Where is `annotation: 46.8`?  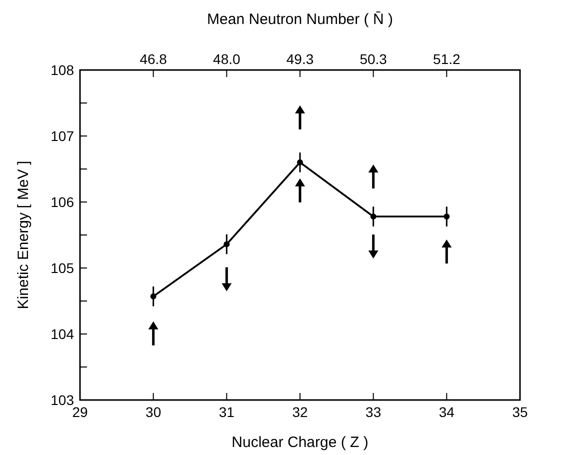 annotation: 46.8 is located at coordinates (154, 59).